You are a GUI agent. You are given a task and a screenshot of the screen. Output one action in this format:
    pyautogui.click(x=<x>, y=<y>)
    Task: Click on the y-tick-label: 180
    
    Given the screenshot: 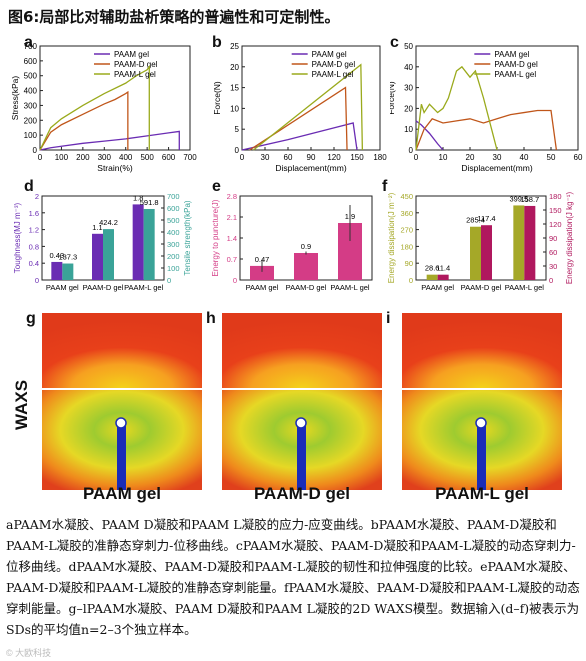 What is the action you would take?
    pyautogui.click(x=406, y=246)
    